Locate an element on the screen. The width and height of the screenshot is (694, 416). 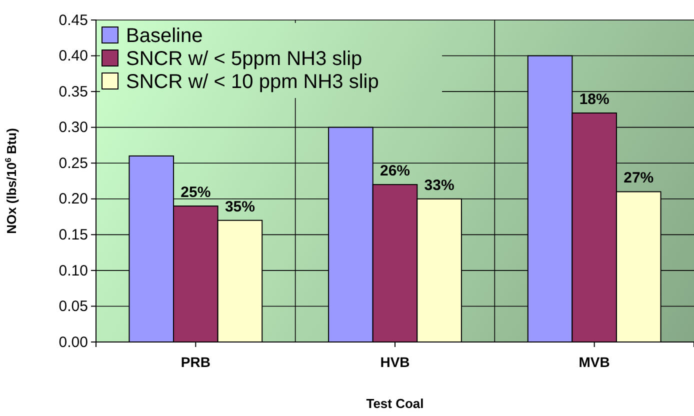
y-tick-label: 0.25 is located at coordinates (73, 163).